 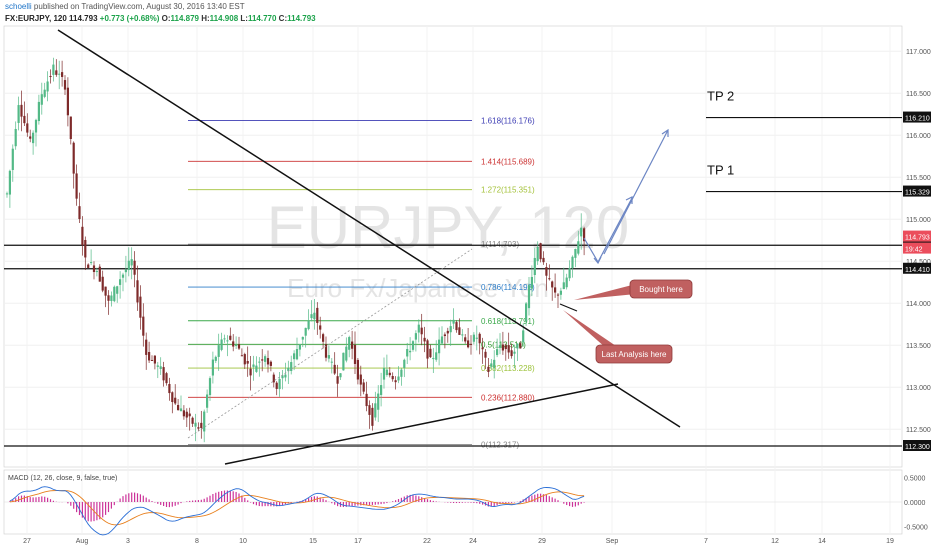 I want to click on ascending-trendline, so click(x=421, y=424).